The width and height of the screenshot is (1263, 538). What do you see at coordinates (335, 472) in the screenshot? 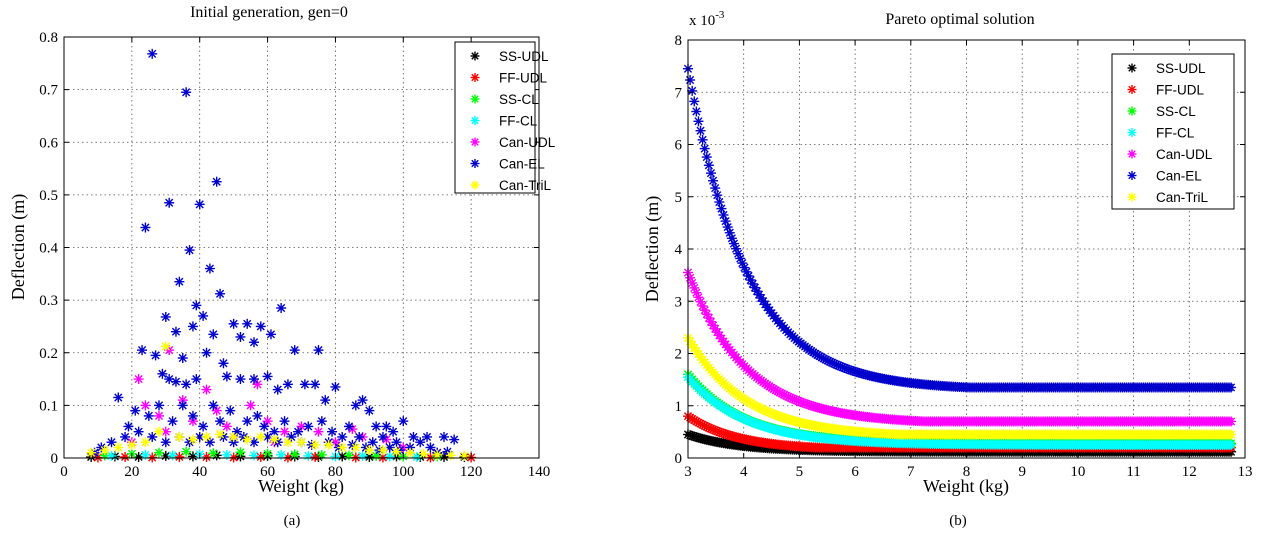
I see `x-tick-label: 80` at bounding box center [335, 472].